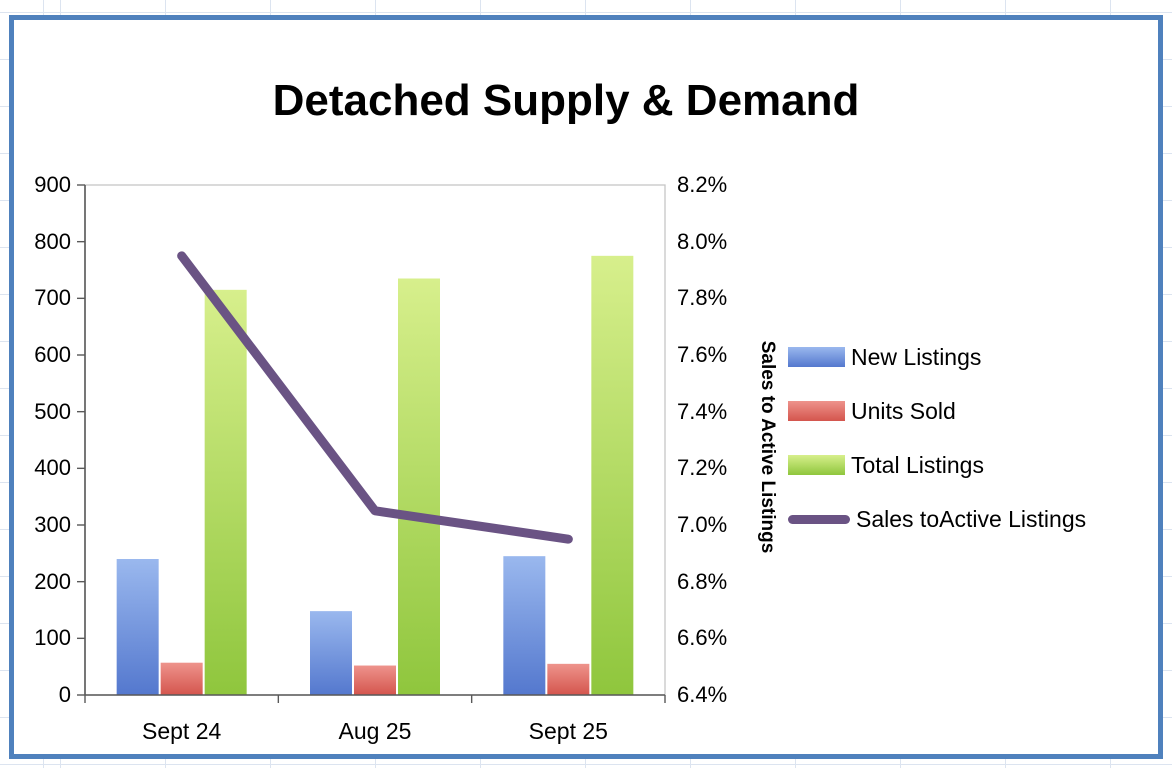 This screenshot has width=1172, height=768. What do you see at coordinates (819, 519) in the screenshot?
I see `legend-swatch-sales-toactive-listings` at bounding box center [819, 519].